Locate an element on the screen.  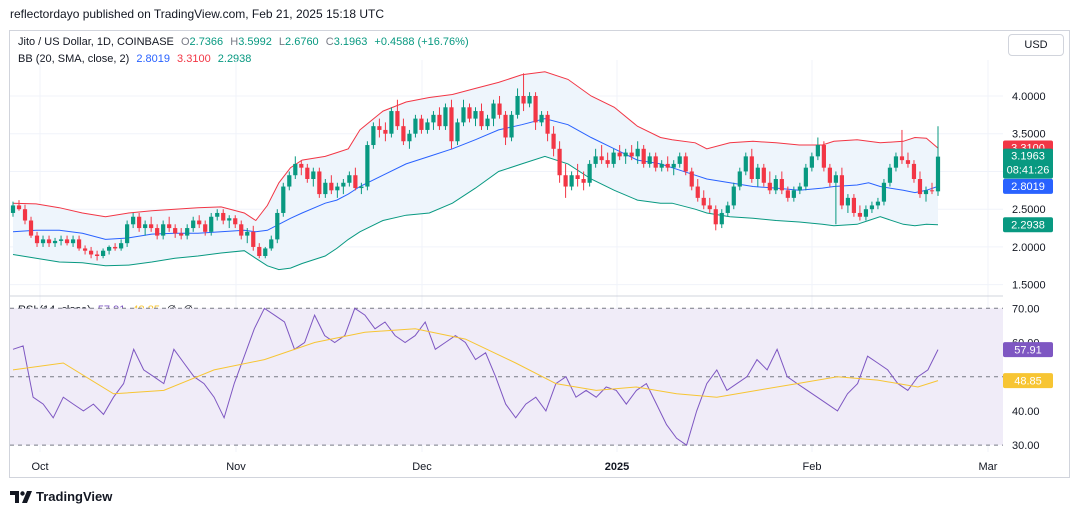
footer: TradingView is located at coordinates (61, 496).